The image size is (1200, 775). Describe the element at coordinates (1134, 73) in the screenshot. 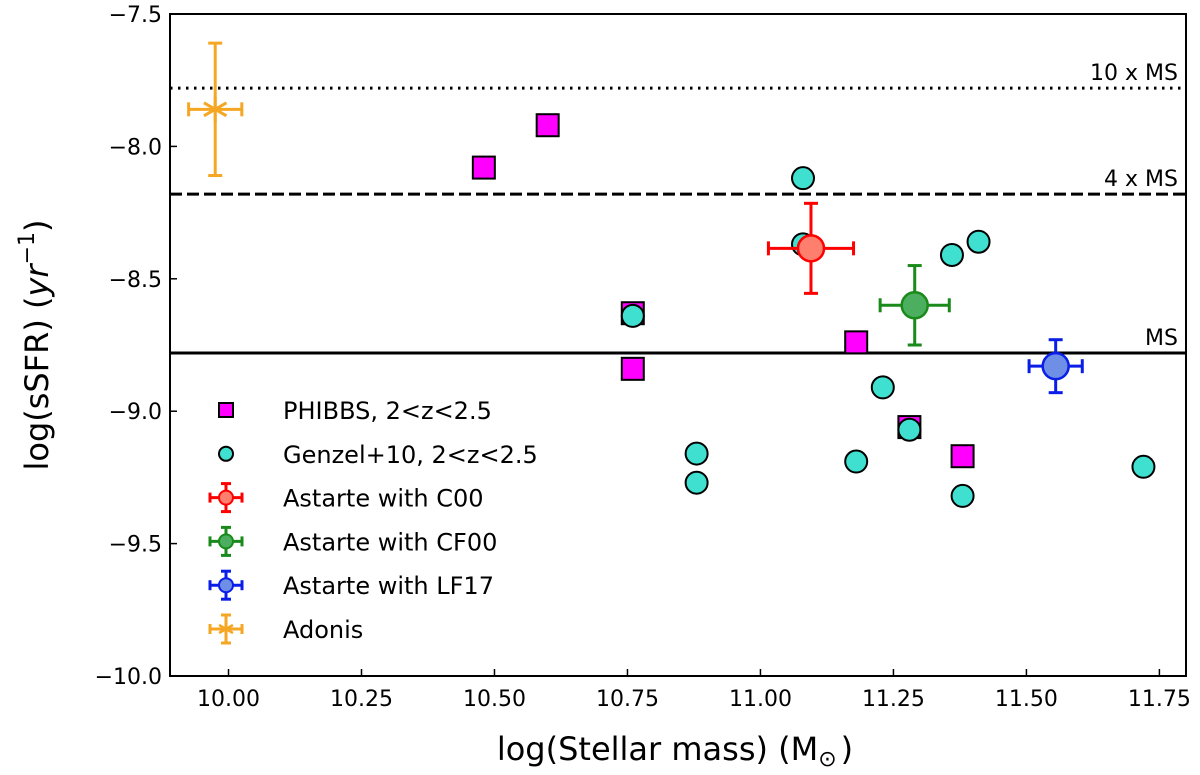

I see `ref-label-10ms: 10 x MS` at that location.